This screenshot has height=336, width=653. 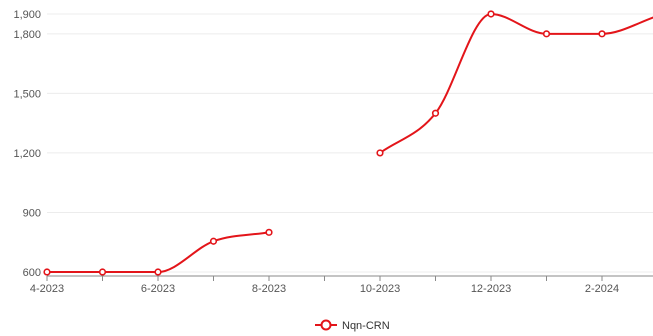 What do you see at coordinates (602, 289) in the screenshot?
I see `x-tick-label: 2-2024` at bounding box center [602, 289].